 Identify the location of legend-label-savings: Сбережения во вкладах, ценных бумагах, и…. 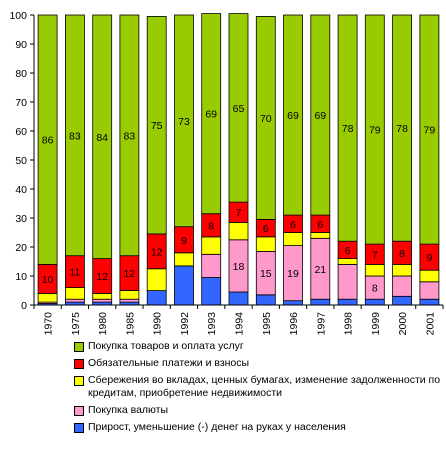
(264, 386).